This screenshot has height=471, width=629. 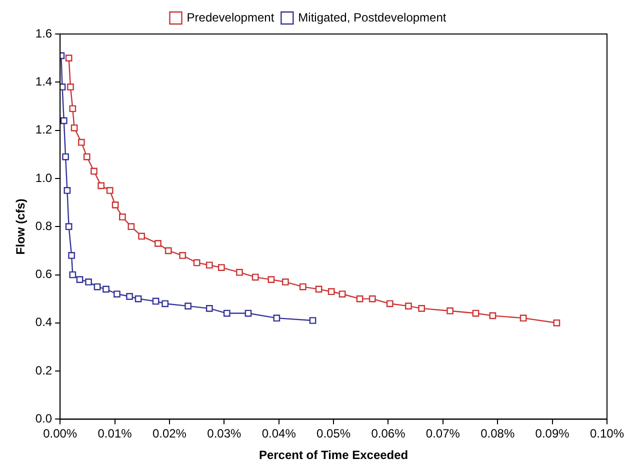 What do you see at coordinates (43, 274) in the screenshot?
I see `y-tick-label: 0.6` at bounding box center [43, 274].